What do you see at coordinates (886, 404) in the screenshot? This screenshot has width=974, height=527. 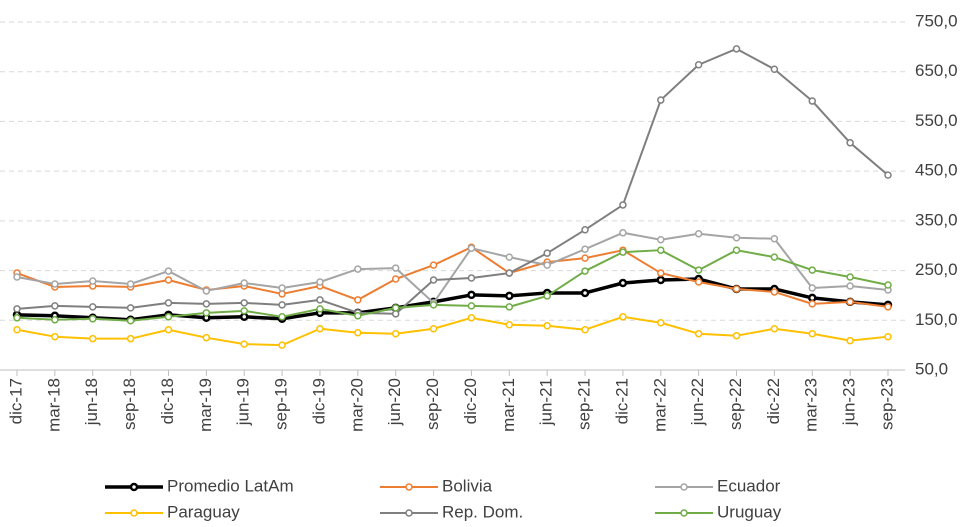 I see `x-tick-label: sep-23` at bounding box center [886, 404].